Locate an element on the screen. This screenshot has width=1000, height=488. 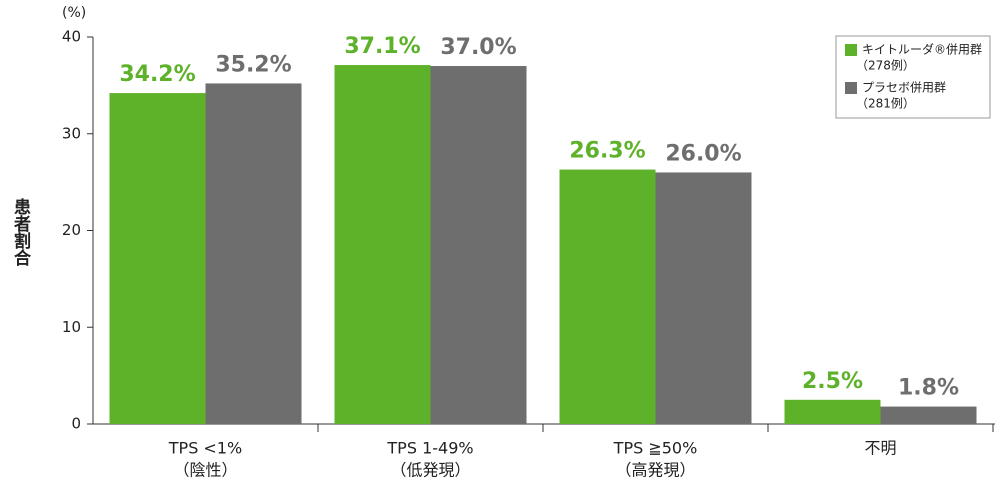
x-tick-label: （低発現） is located at coordinates (430, 470).